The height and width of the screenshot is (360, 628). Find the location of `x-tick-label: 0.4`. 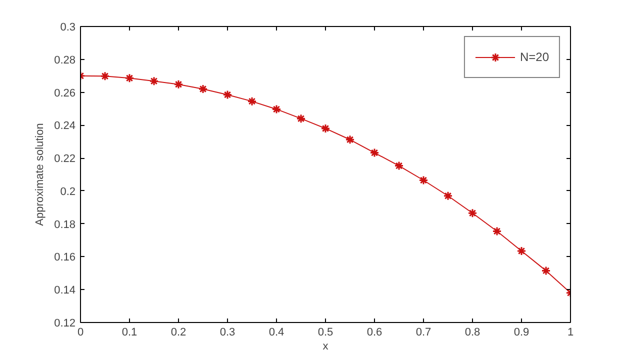

x-tick-label: 0.4 is located at coordinates (276, 332).